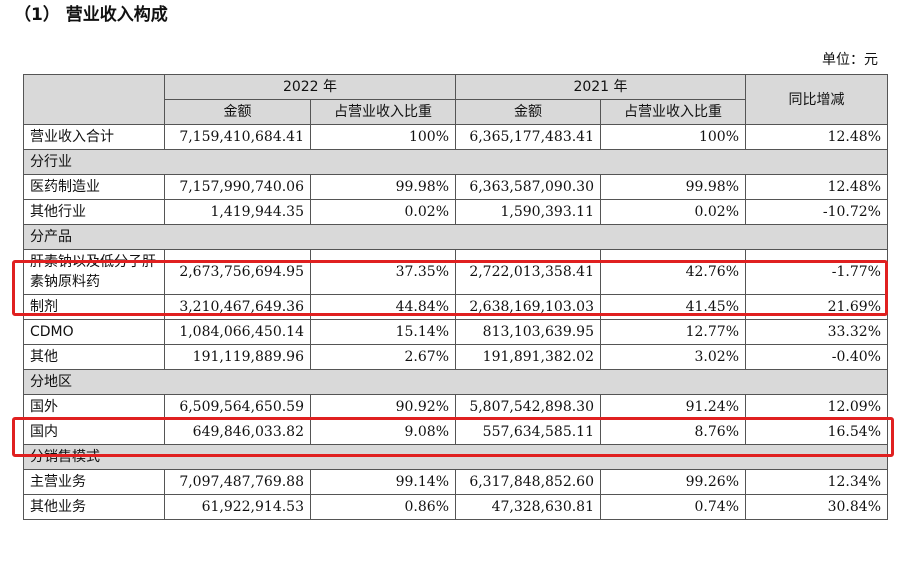 This screenshot has height=571, width=900. What do you see at coordinates (94, 357) in the screenshot?
I see `row-label: 其他` at bounding box center [94, 357].